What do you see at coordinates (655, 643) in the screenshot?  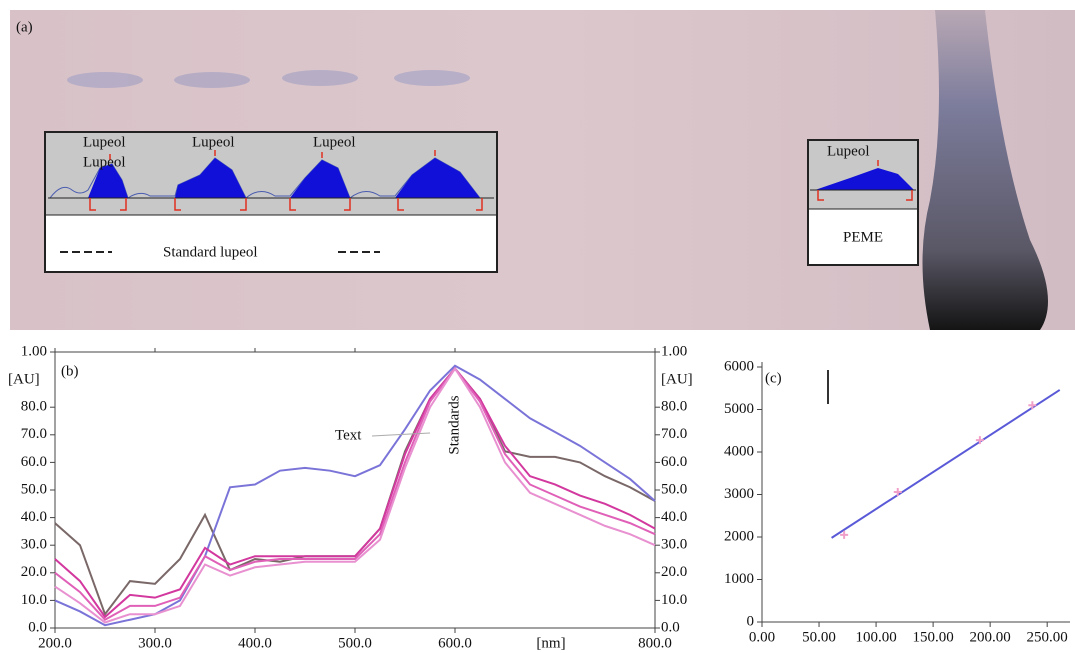 I see `x-tick-label: 800.0` at bounding box center [655, 643].